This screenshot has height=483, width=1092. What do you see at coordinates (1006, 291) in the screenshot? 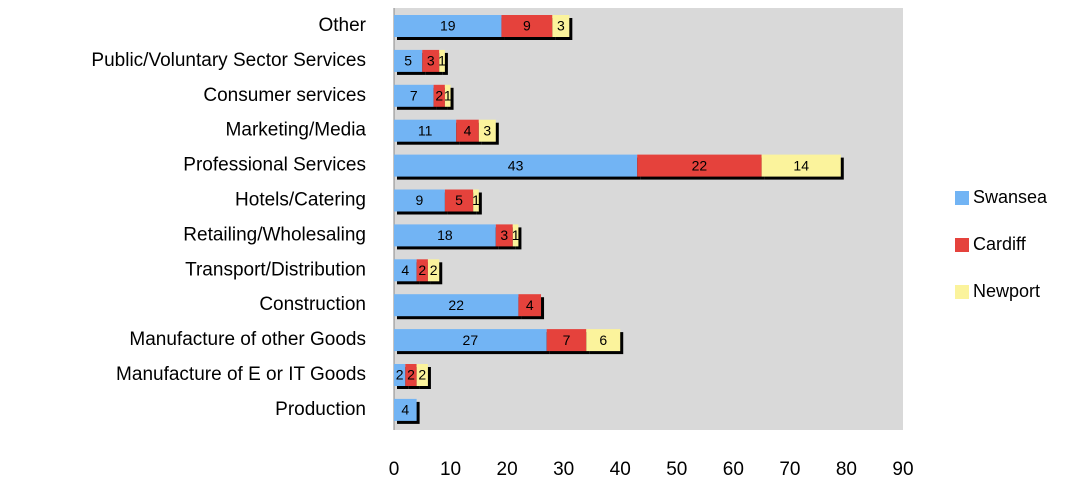
I see `legend-label: Newport` at bounding box center [1006, 291].